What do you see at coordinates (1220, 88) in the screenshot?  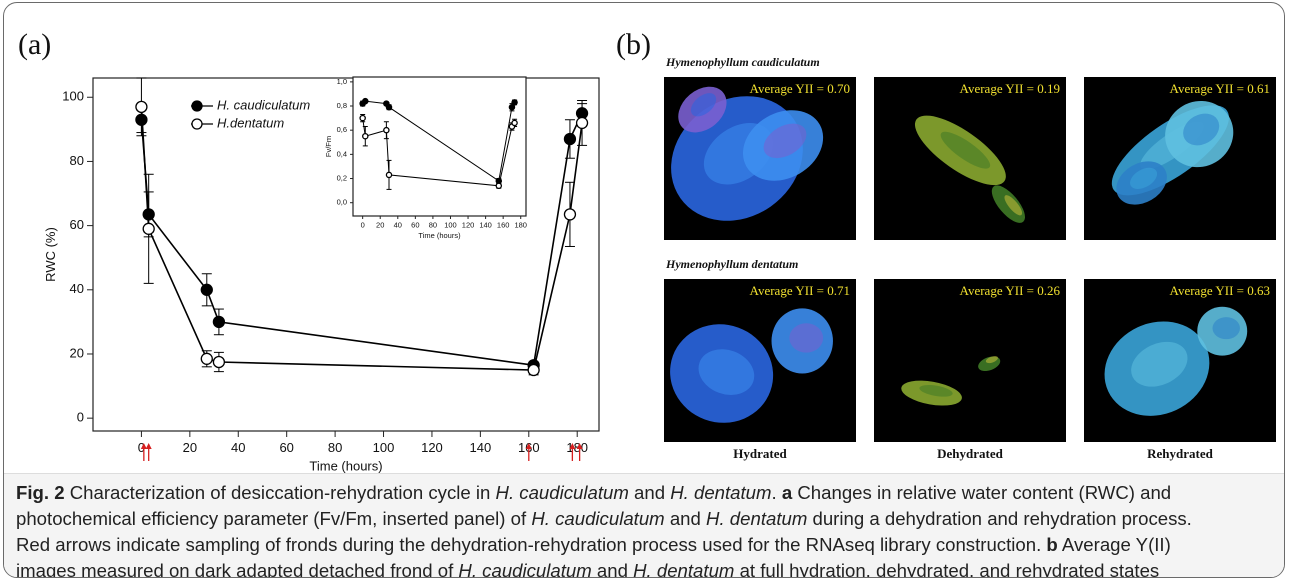 I see `average-yii: Average YII = 0.61` at bounding box center [1220, 88].